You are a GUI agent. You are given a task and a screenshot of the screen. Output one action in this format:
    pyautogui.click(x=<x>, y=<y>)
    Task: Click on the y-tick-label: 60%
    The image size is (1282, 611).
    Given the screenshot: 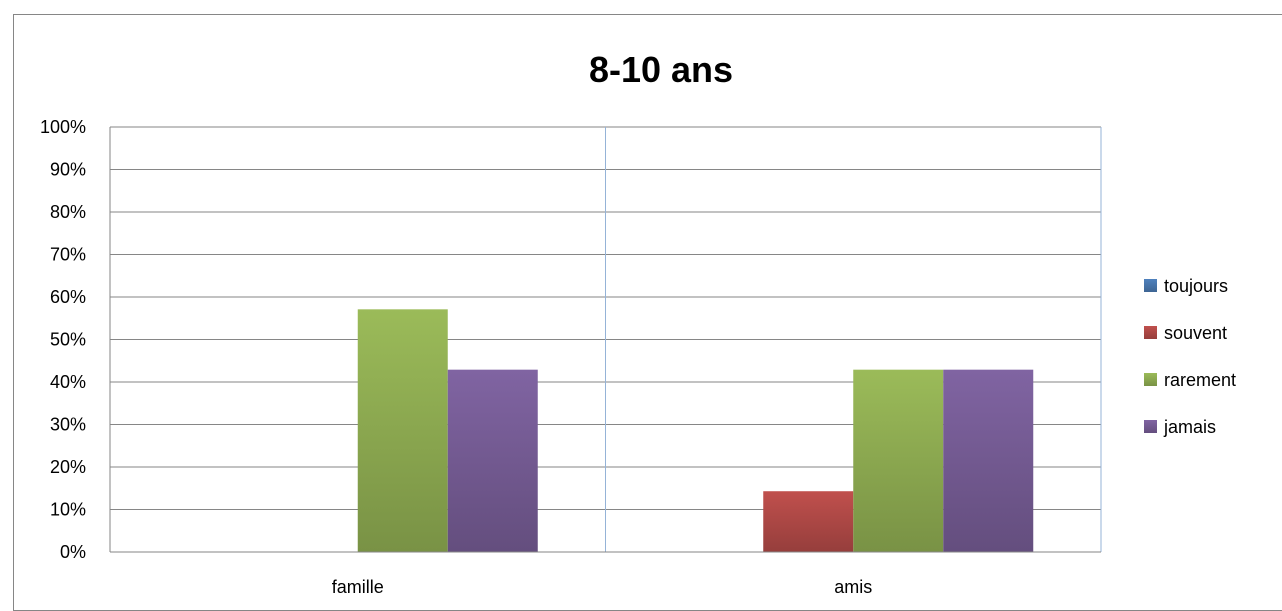 What is the action you would take?
    pyautogui.click(x=68, y=297)
    